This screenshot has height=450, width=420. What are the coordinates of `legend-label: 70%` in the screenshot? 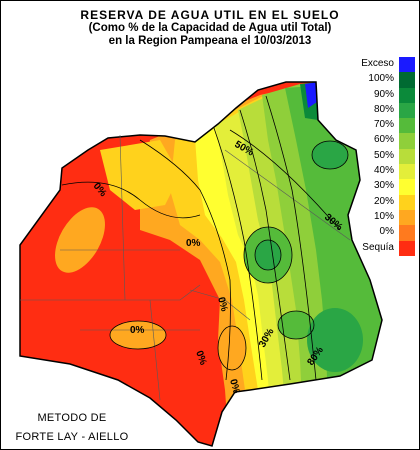 It's located at (383, 125).